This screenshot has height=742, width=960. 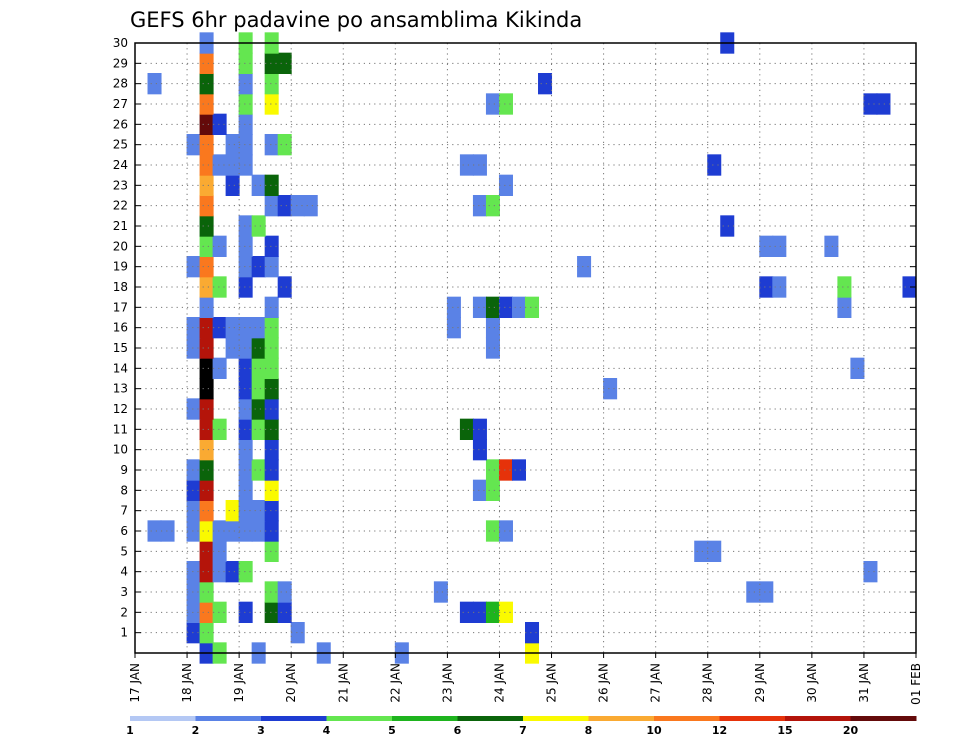 What do you see at coordinates (656, 683) in the screenshot?
I see `x-tick-label: 27 JAN` at bounding box center [656, 683].